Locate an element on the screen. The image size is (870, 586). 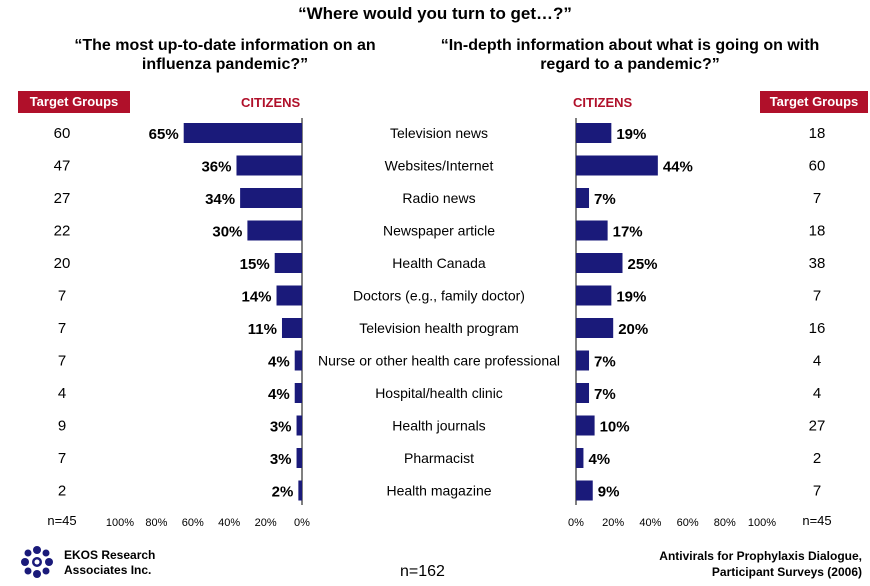
left-bar-label: 3% is located at coordinates (281, 427).